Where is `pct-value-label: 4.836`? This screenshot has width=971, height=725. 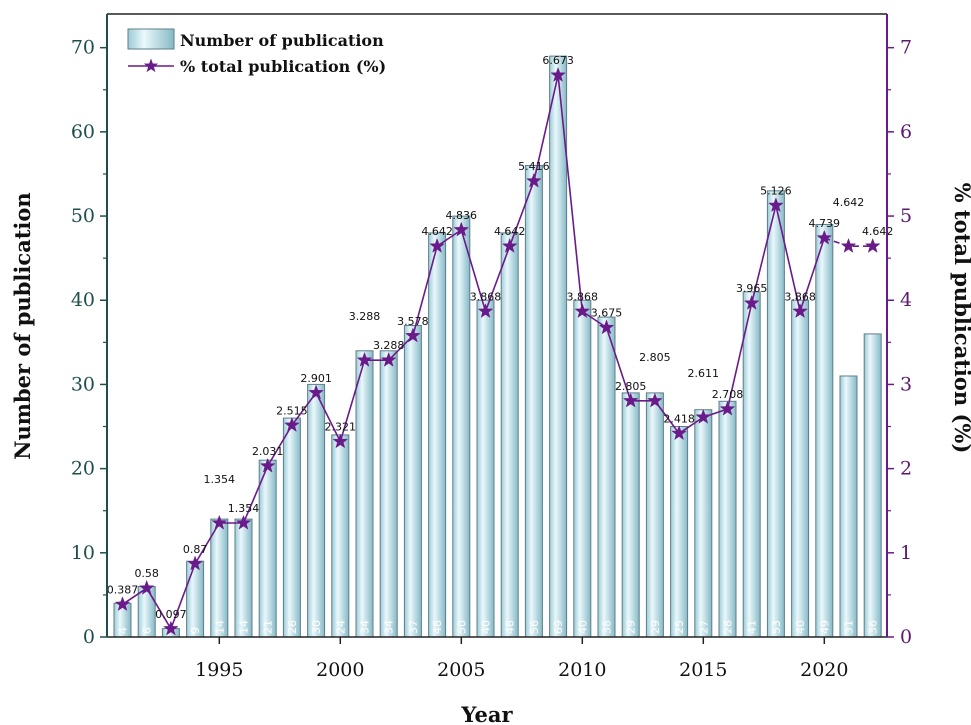 pct-value-label: 4.836 is located at coordinates (462, 215).